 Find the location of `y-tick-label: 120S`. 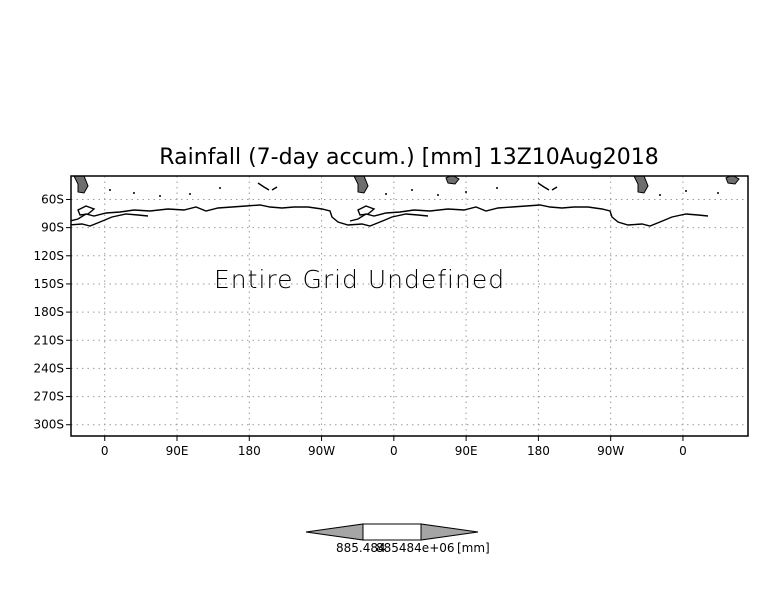

y-tick-label: 120S is located at coordinates (48, 256).